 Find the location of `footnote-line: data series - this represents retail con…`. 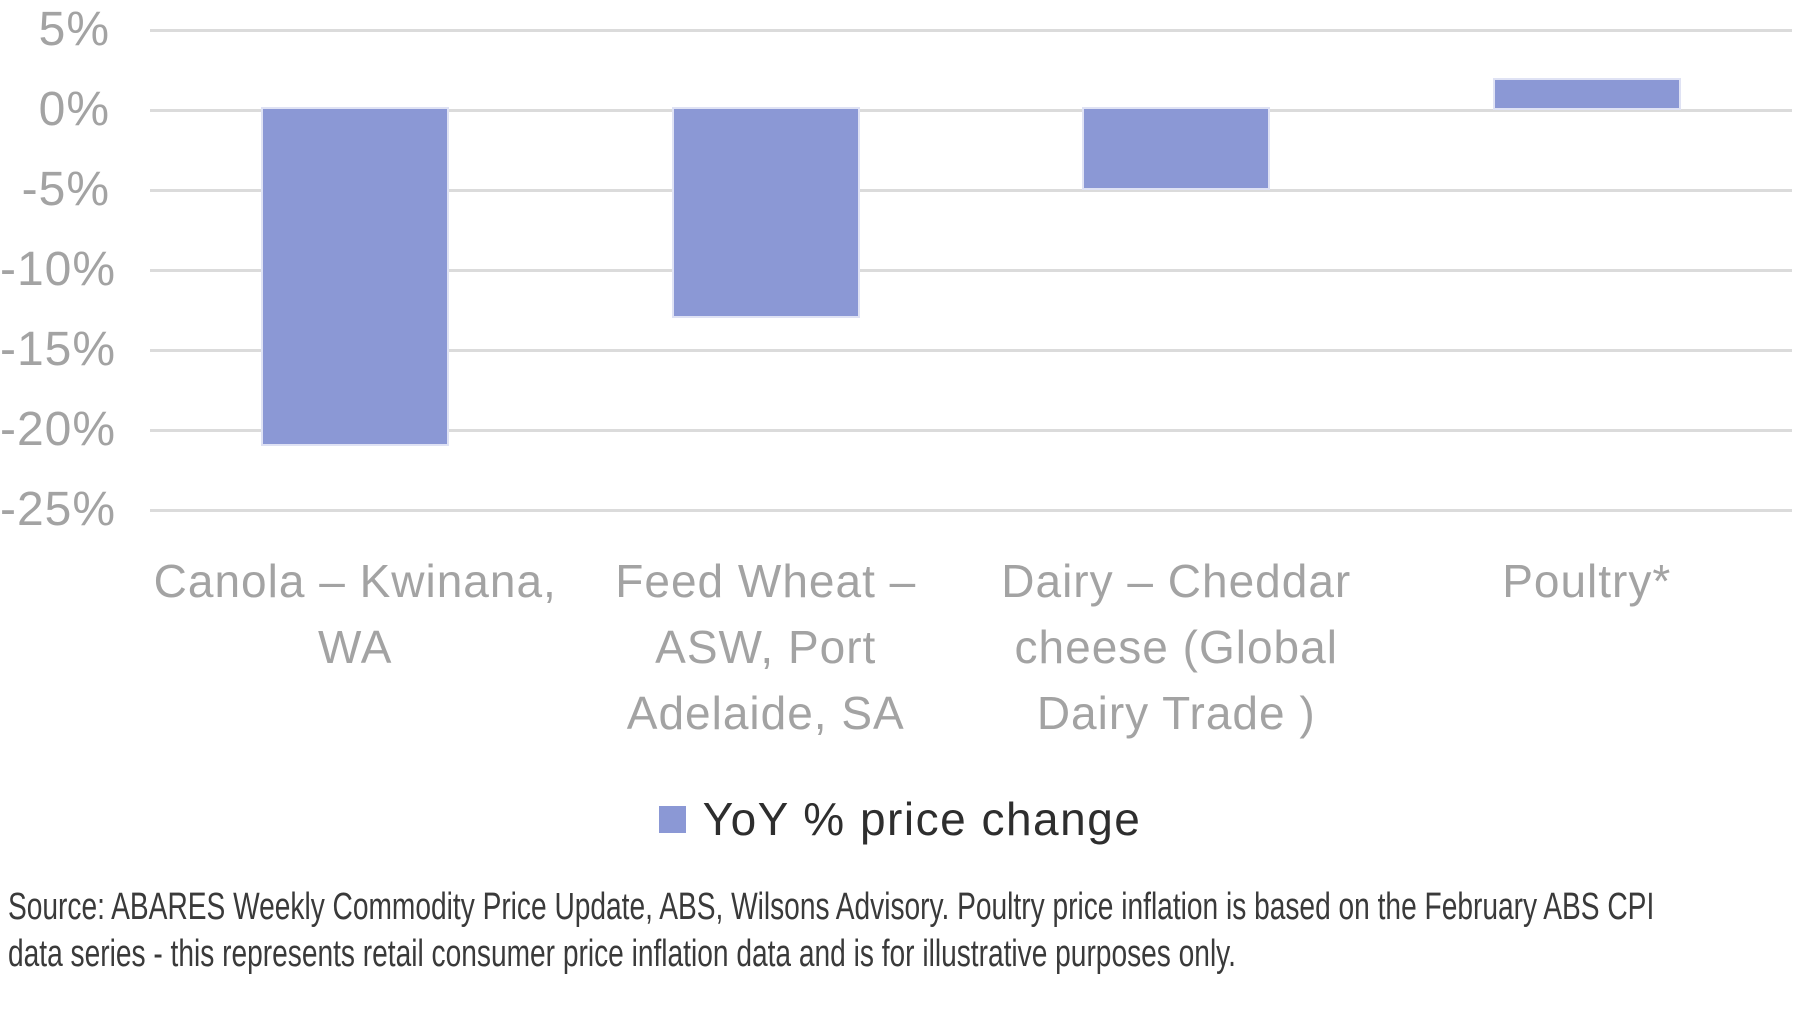

footnote-line: data series - this represents retail con… is located at coordinates (622, 954).